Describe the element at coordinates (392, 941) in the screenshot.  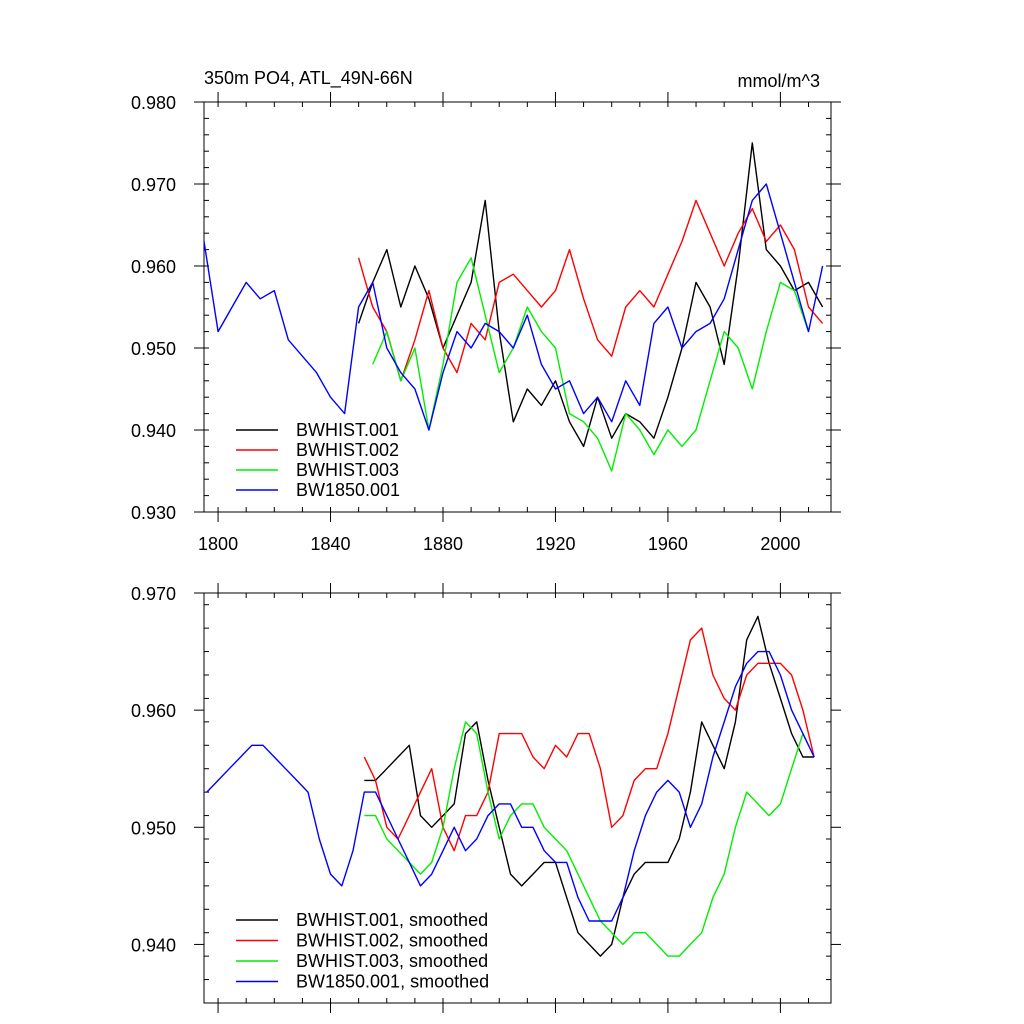
I see `legend-label: BWHIST.002, smoothed` at that location.